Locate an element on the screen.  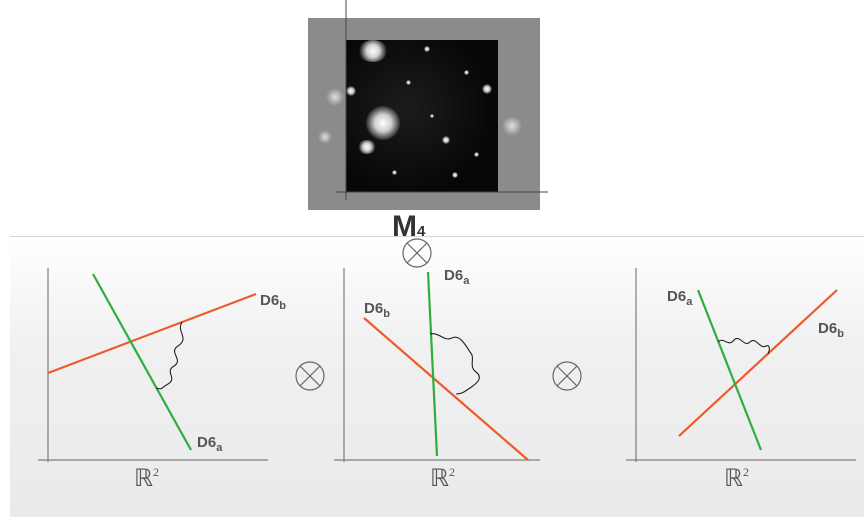
galaxy-image is located at coordinates (422, 116).